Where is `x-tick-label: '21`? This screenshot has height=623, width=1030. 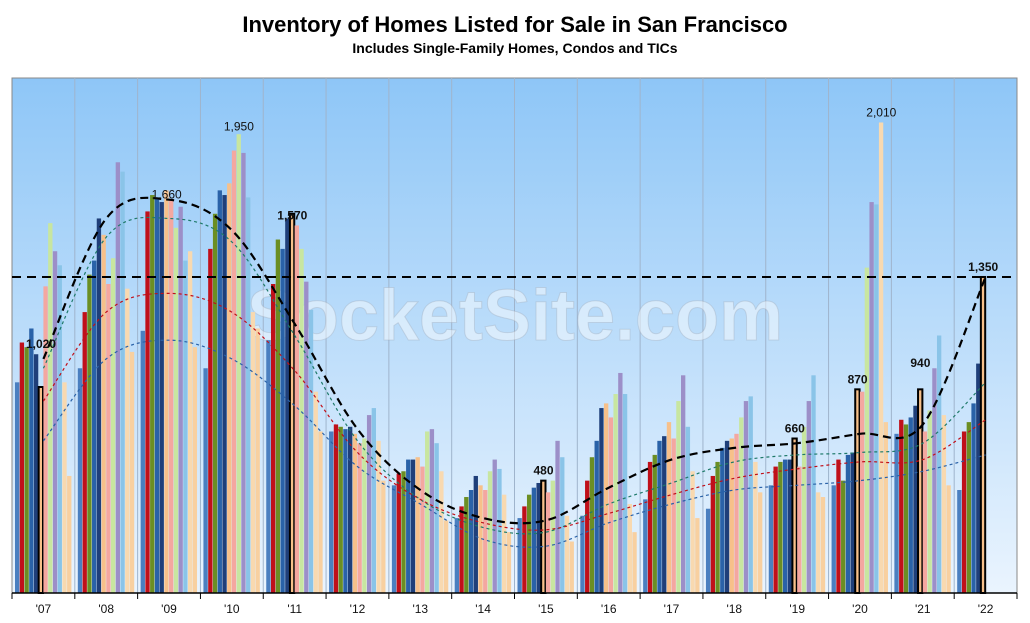
x-tick-label: '21 is located at coordinates (923, 609).